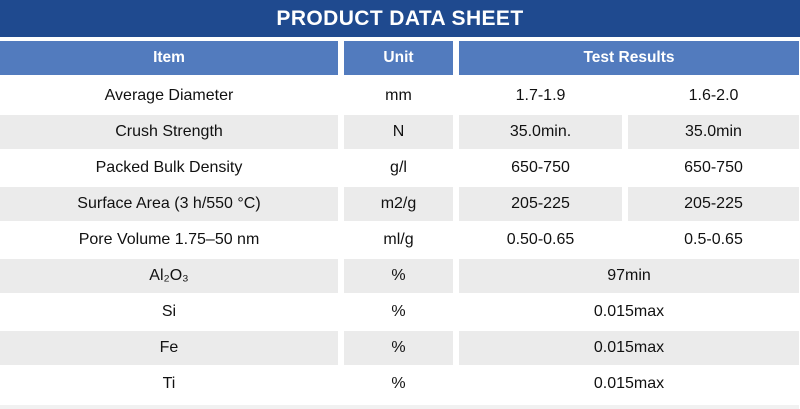 This screenshot has width=800, height=409. What do you see at coordinates (398, 132) in the screenshot?
I see `cell-unit: N` at bounding box center [398, 132].